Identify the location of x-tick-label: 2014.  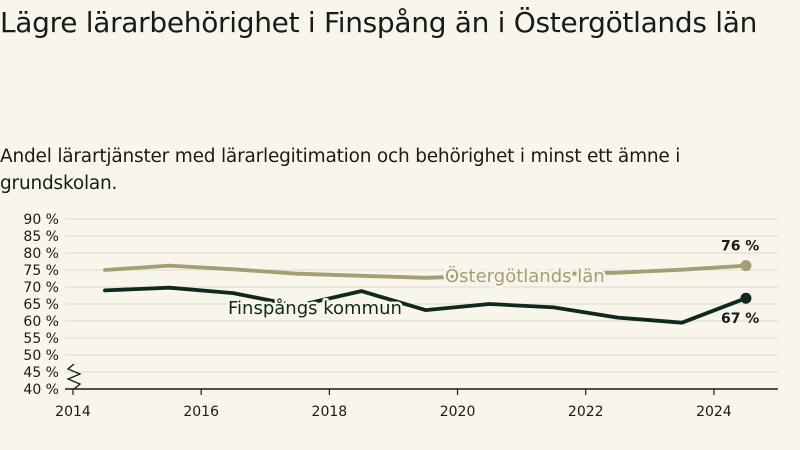
(73, 412).